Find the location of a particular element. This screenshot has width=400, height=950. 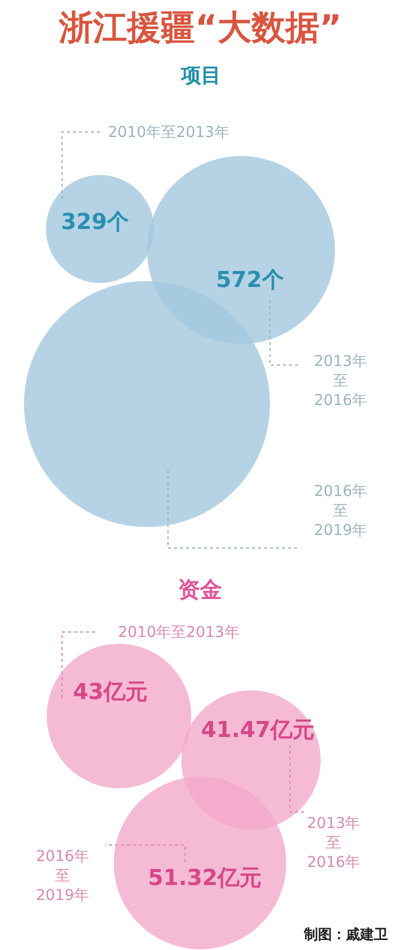

text: 制图：戚建卫 is located at coordinates (345, 935).